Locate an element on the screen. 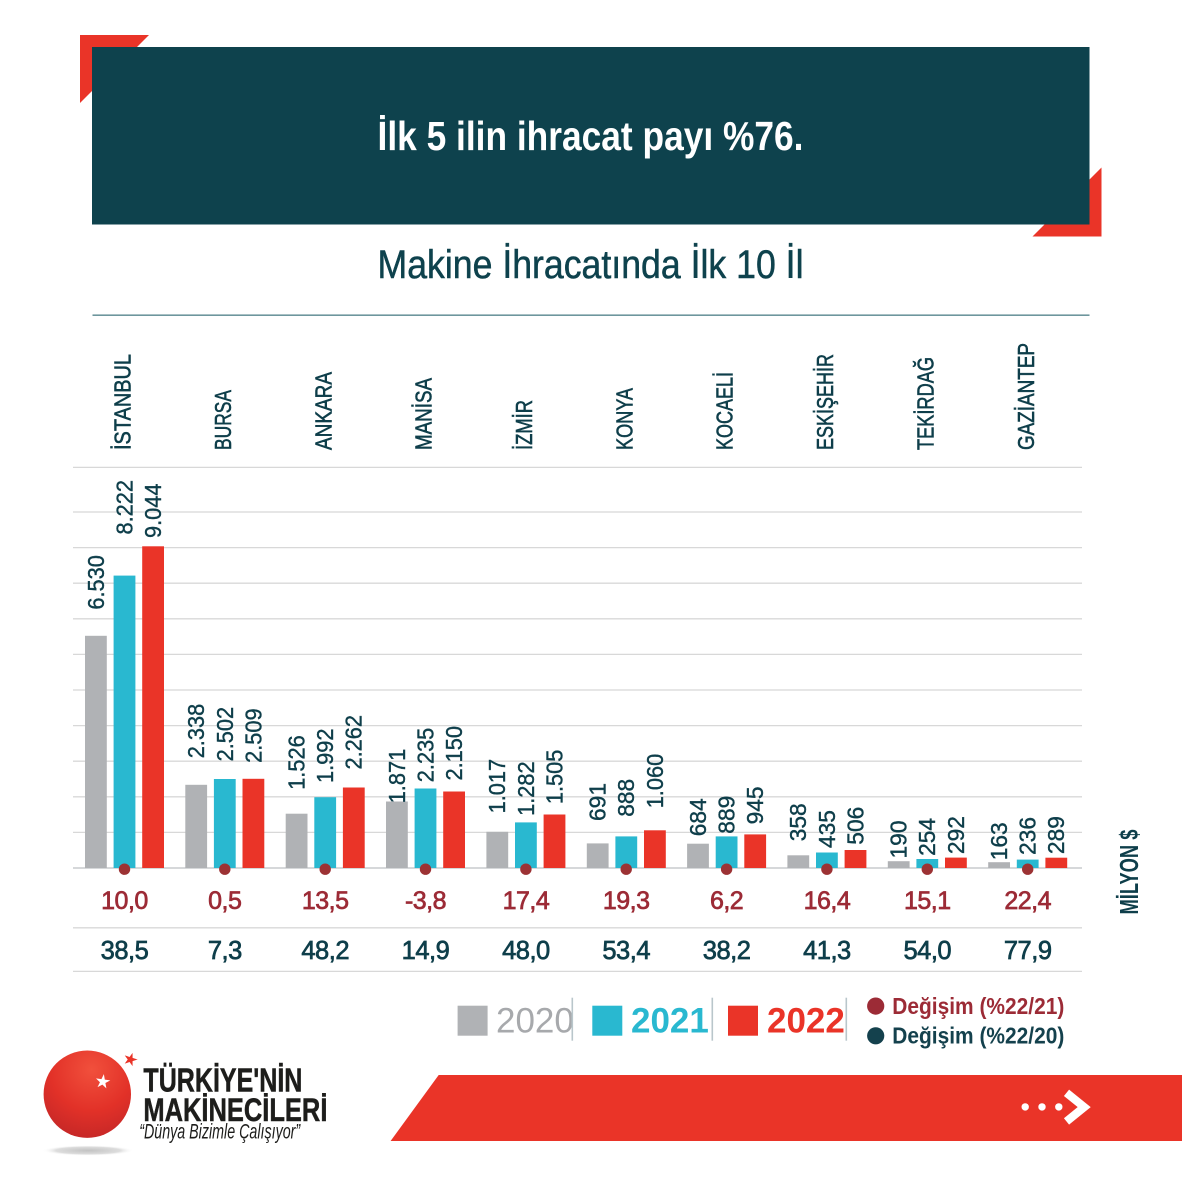 This screenshot has height=1182, width=1182. svg-text: 2.235 is located at coordinates (425, 755).